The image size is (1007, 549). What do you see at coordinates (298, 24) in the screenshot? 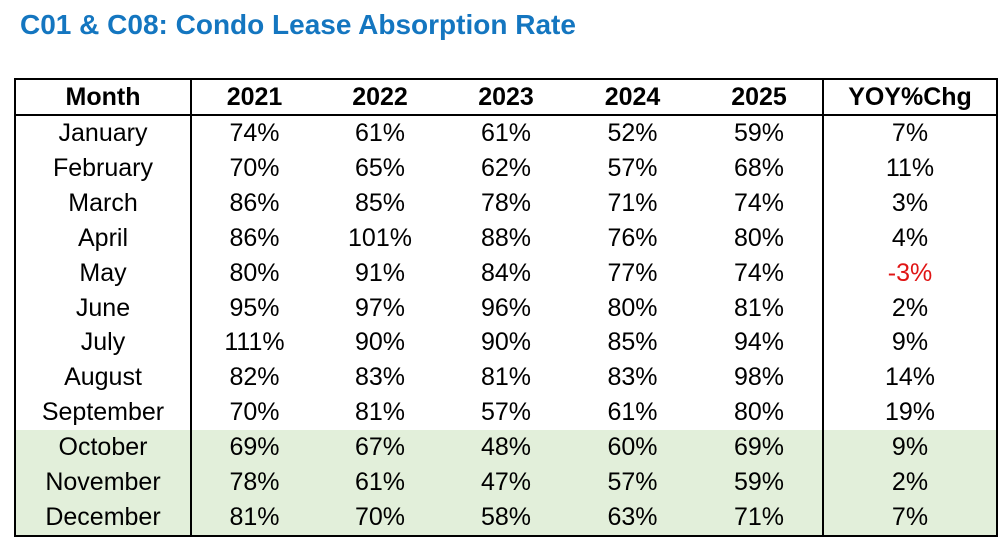
I see `page-title: C01 & C08: Condo Lease Absorption Rate` at bounding box center [298, 24].